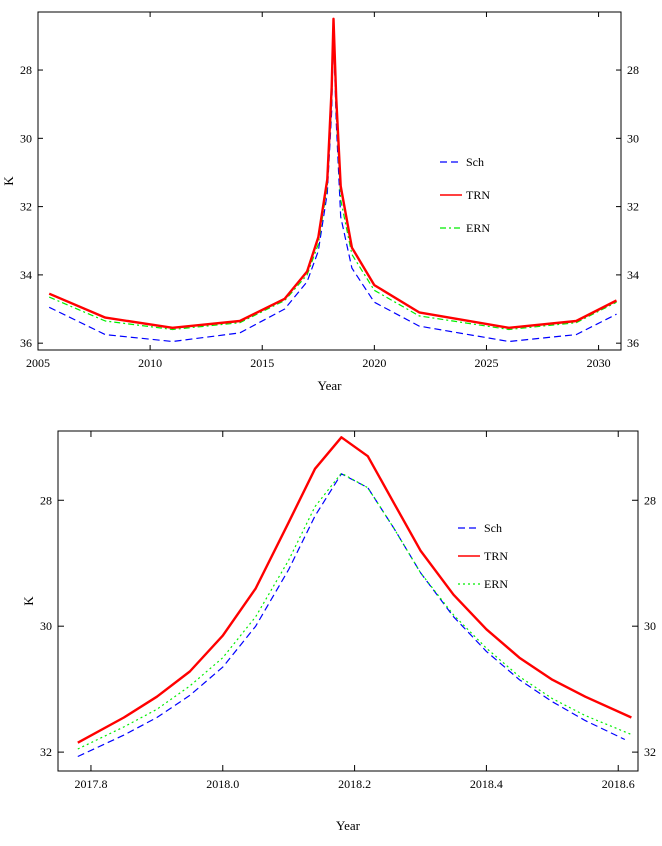  What do you see at coordinates (599, 363) in the screenshot?
I see `x-tick-label: 2030` at bounding box center [599, 363].